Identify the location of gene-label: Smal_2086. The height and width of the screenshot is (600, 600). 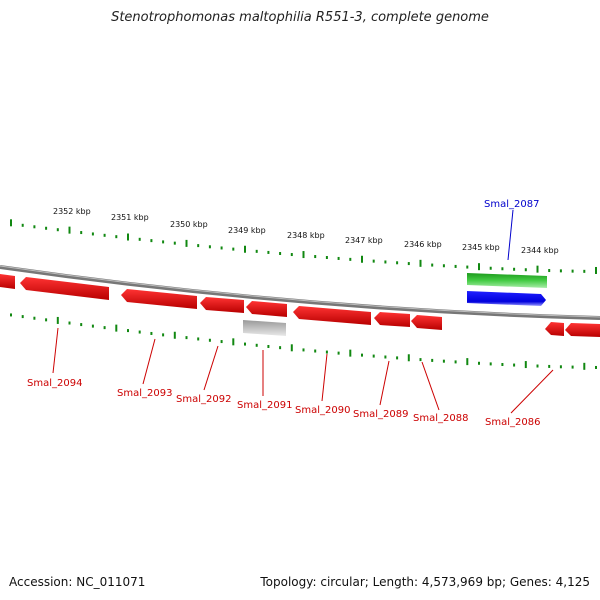
(512, 422).